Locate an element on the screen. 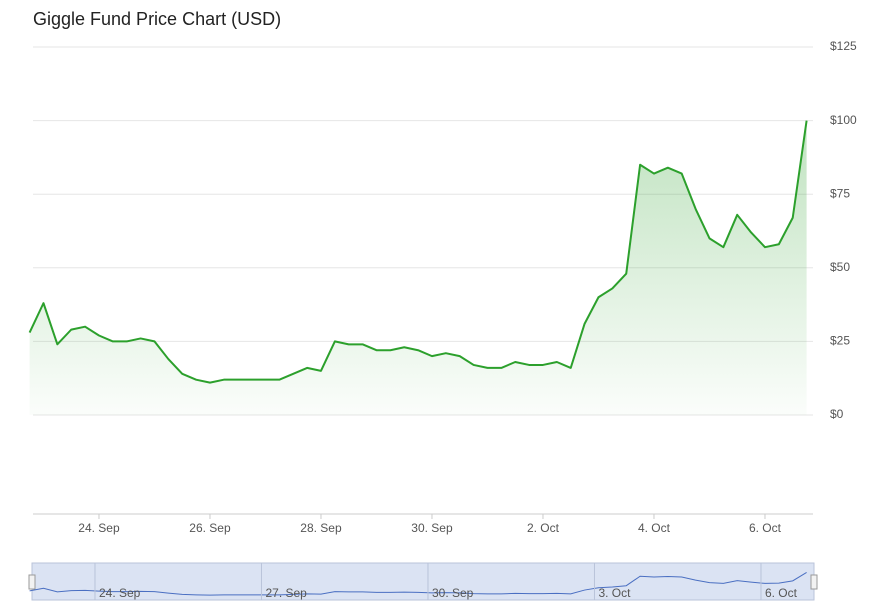 Image resolution: width=870 pixels, height=601 pixels. navigator-label: 27. Sep is located at coordinates (286, 593).